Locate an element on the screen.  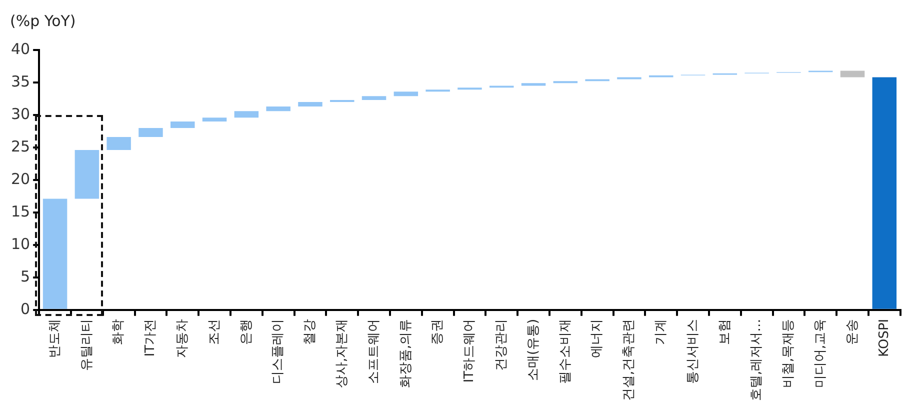
x-tick-label: 상사,자본재 is located at coordinates (342, 353).